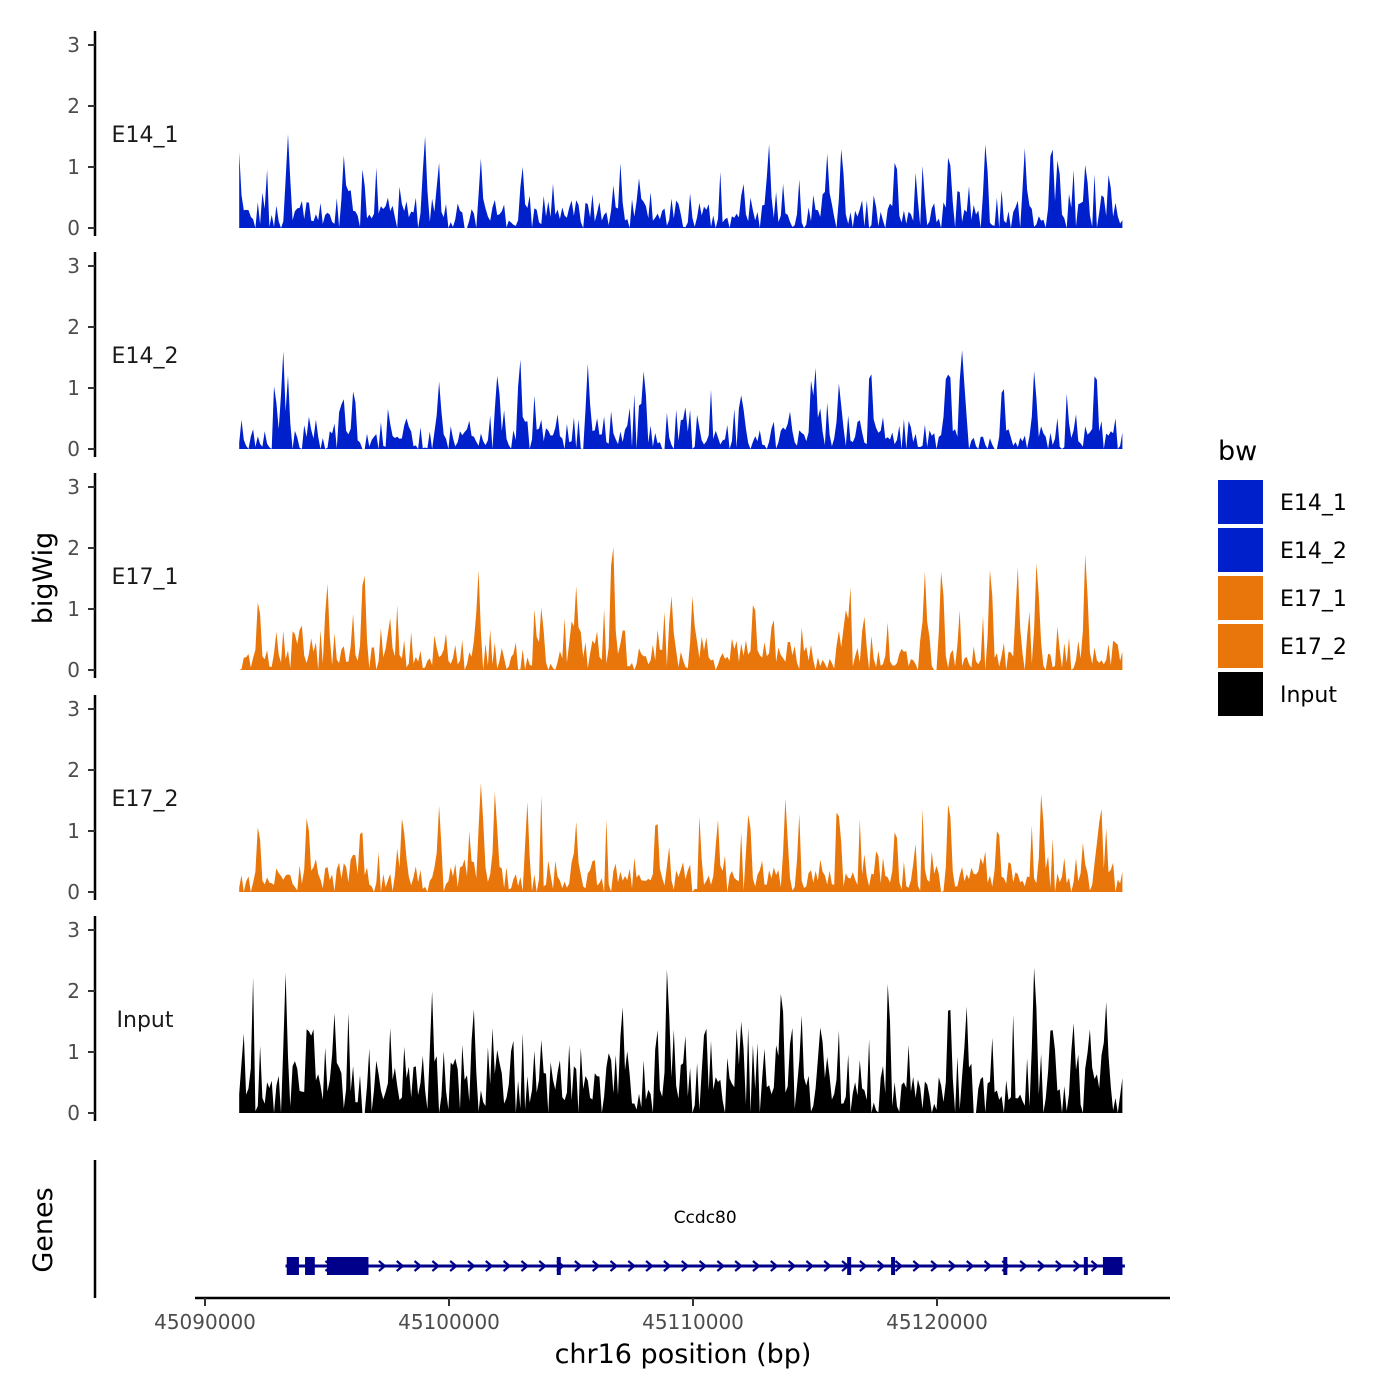 This screenshot has height=1400, width=1400. I want to click on legend-label: E17_2, so click(1313, 647).